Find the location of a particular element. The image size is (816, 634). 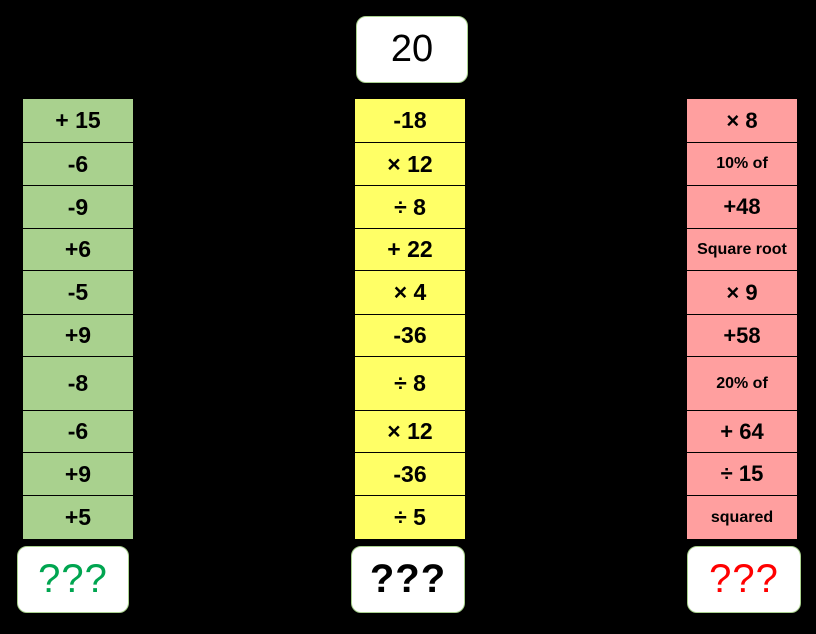

green-step-7: -8 is located at coordinates (78, 384).